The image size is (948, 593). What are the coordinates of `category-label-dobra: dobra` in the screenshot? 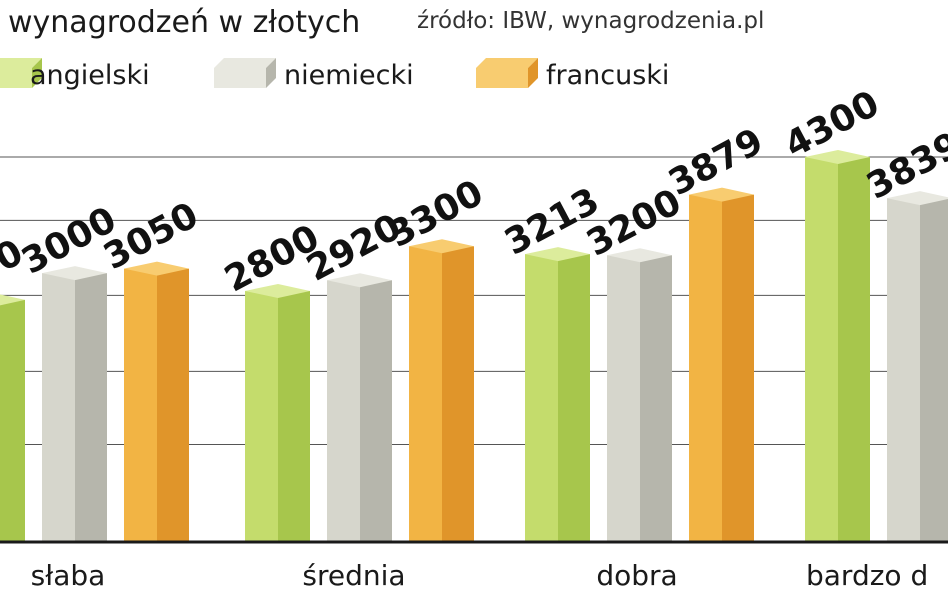 It's located at (636, 575).